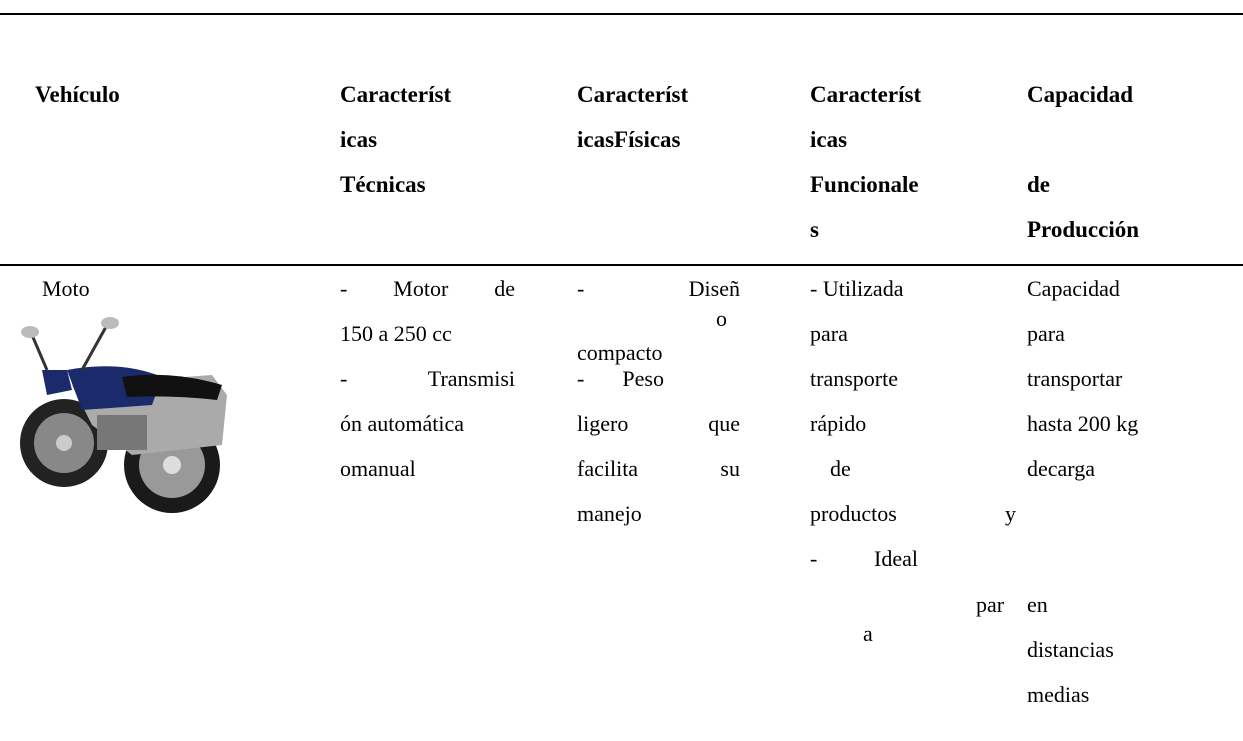 Image resolution: width=1243 pixels, height=741 pixels. I want to click on cell-text: - Utilizada, so click(857, 288).